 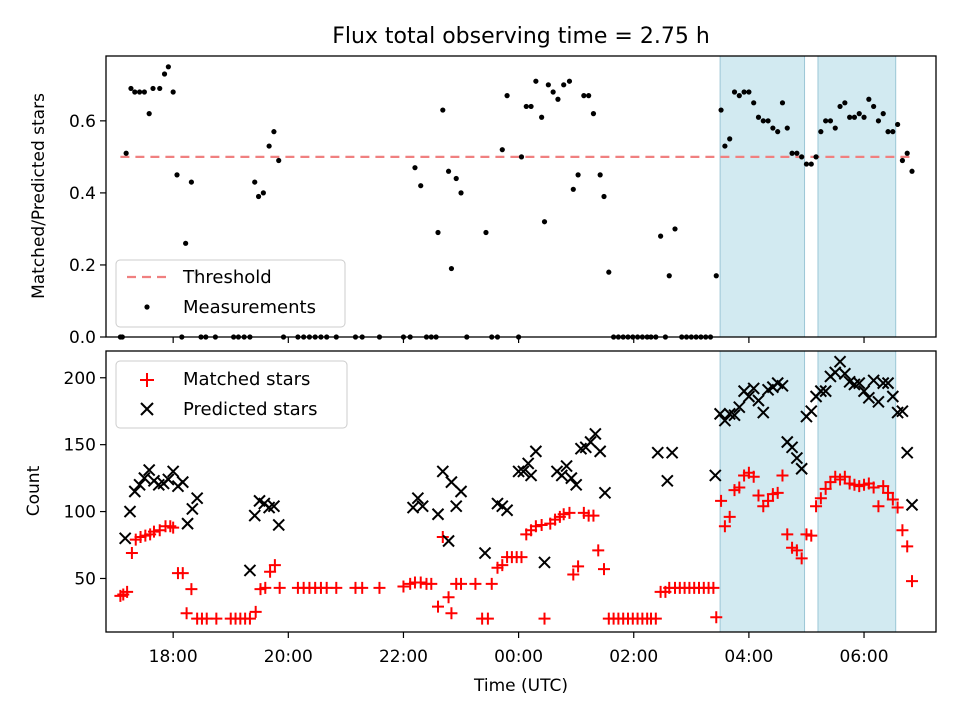 I want to click on y-ticks: 0.0 0.2 0.4 0.6, so click(x=87, y=230).